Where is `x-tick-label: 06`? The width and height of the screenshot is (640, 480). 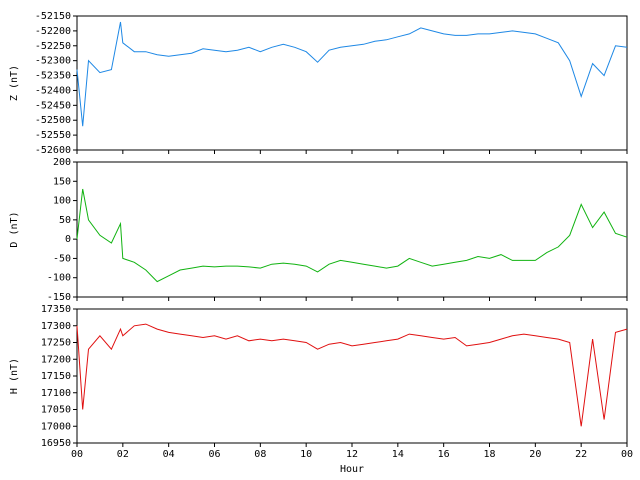 x-tick-label: 06 is located at coordinates (214, 454).